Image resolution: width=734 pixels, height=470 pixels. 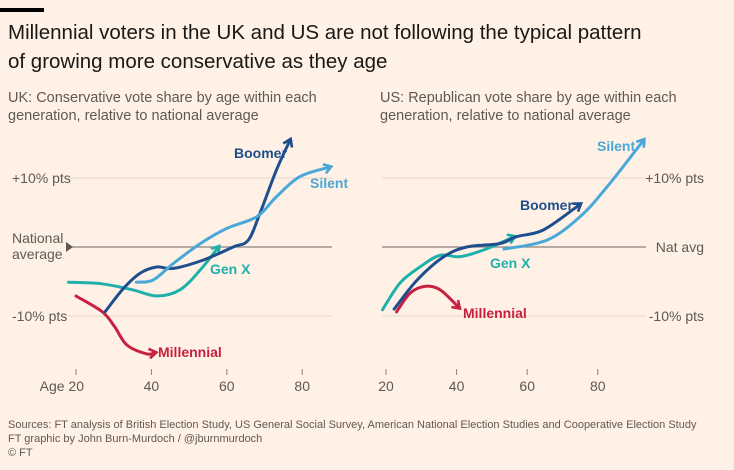 I want to click on us-x-tick-label: 40, so click(x=457, y=386).